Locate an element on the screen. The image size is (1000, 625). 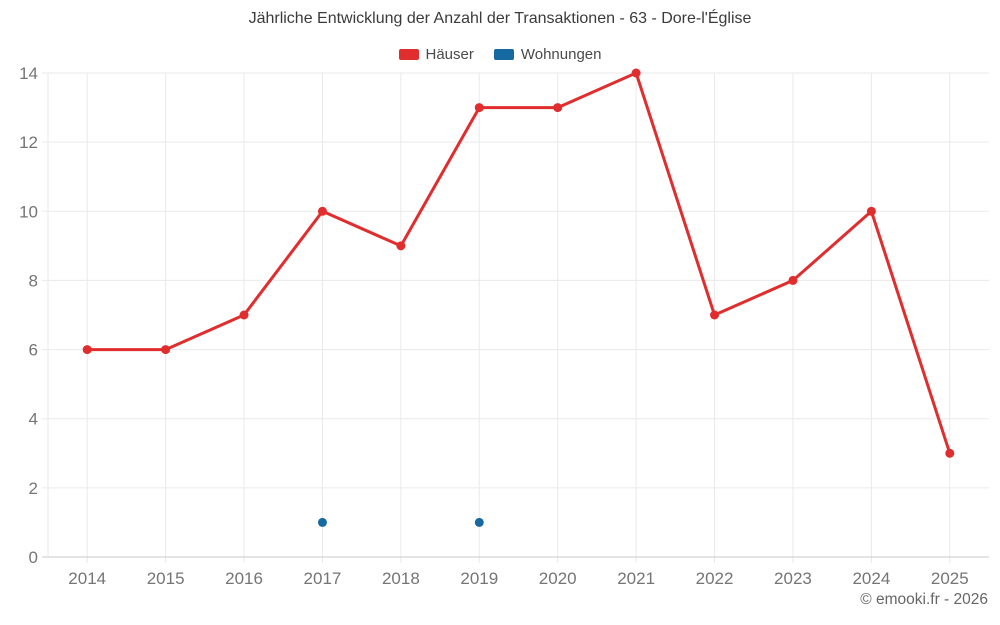
data-point-0-2025 is located at coordinates (950, 453).